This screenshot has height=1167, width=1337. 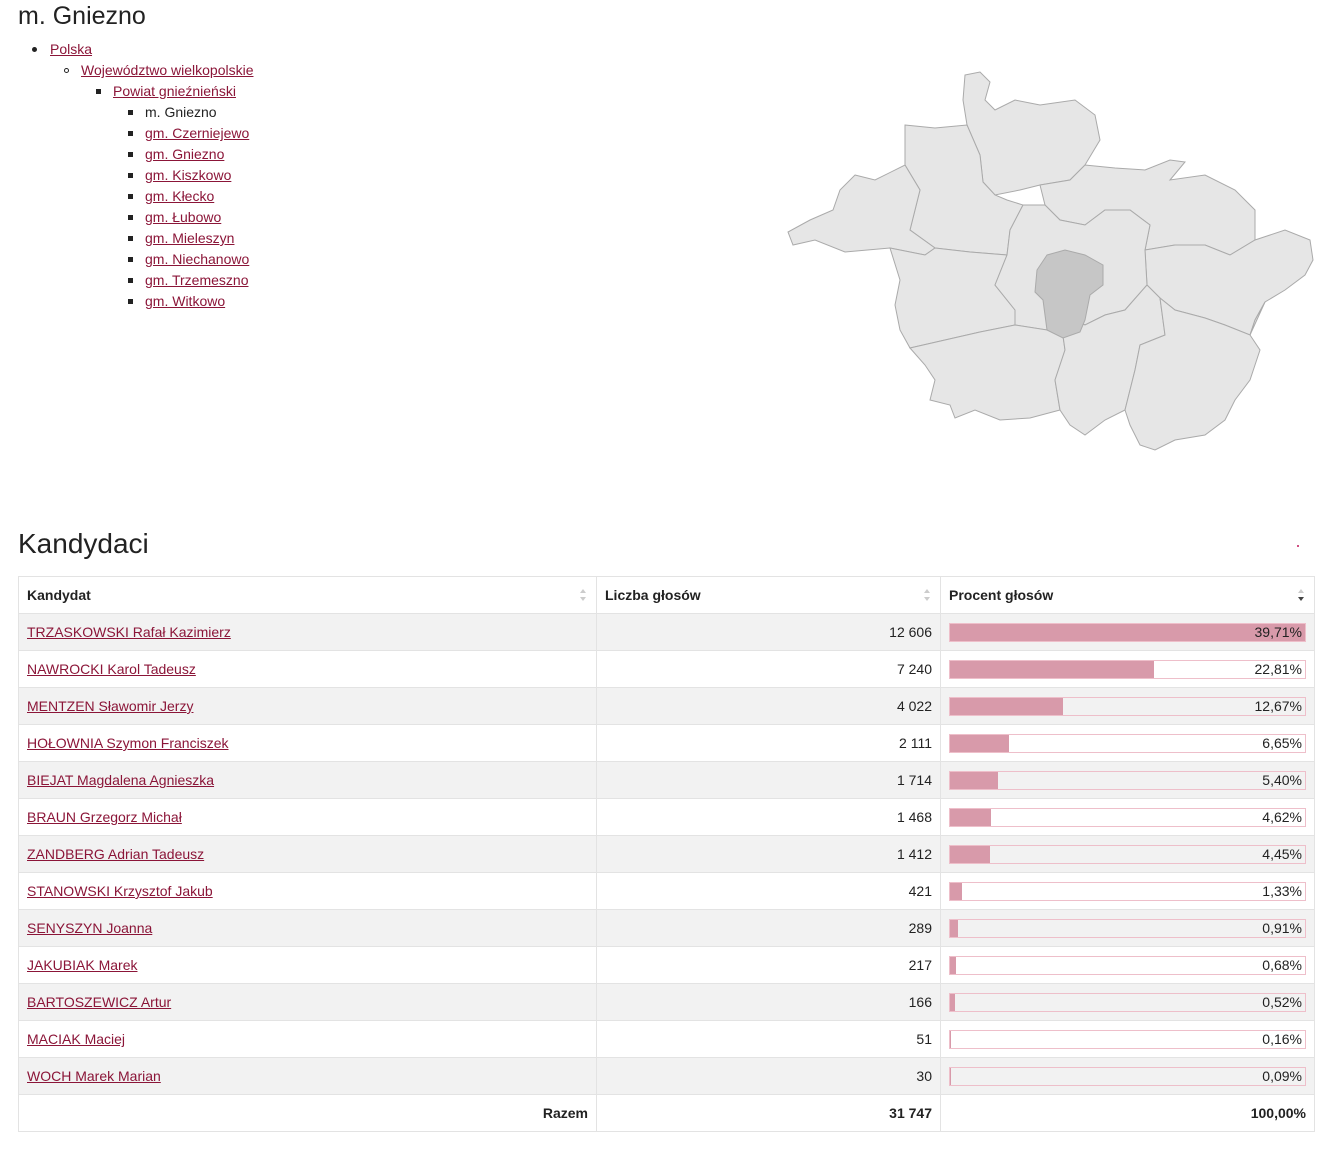 I want to click on percent-cell: 6,65%, so click(x=1127, y=743).